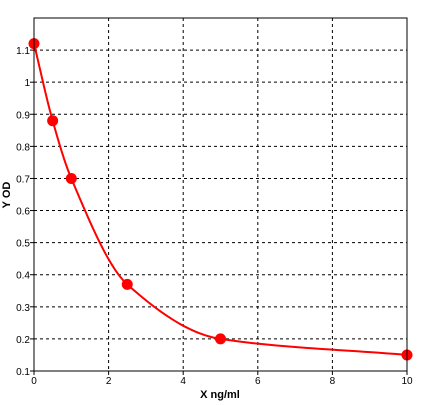  Describe the element at coordinates (183, 381) in the screenshot. I see `x-tick-label: 4` at that location.